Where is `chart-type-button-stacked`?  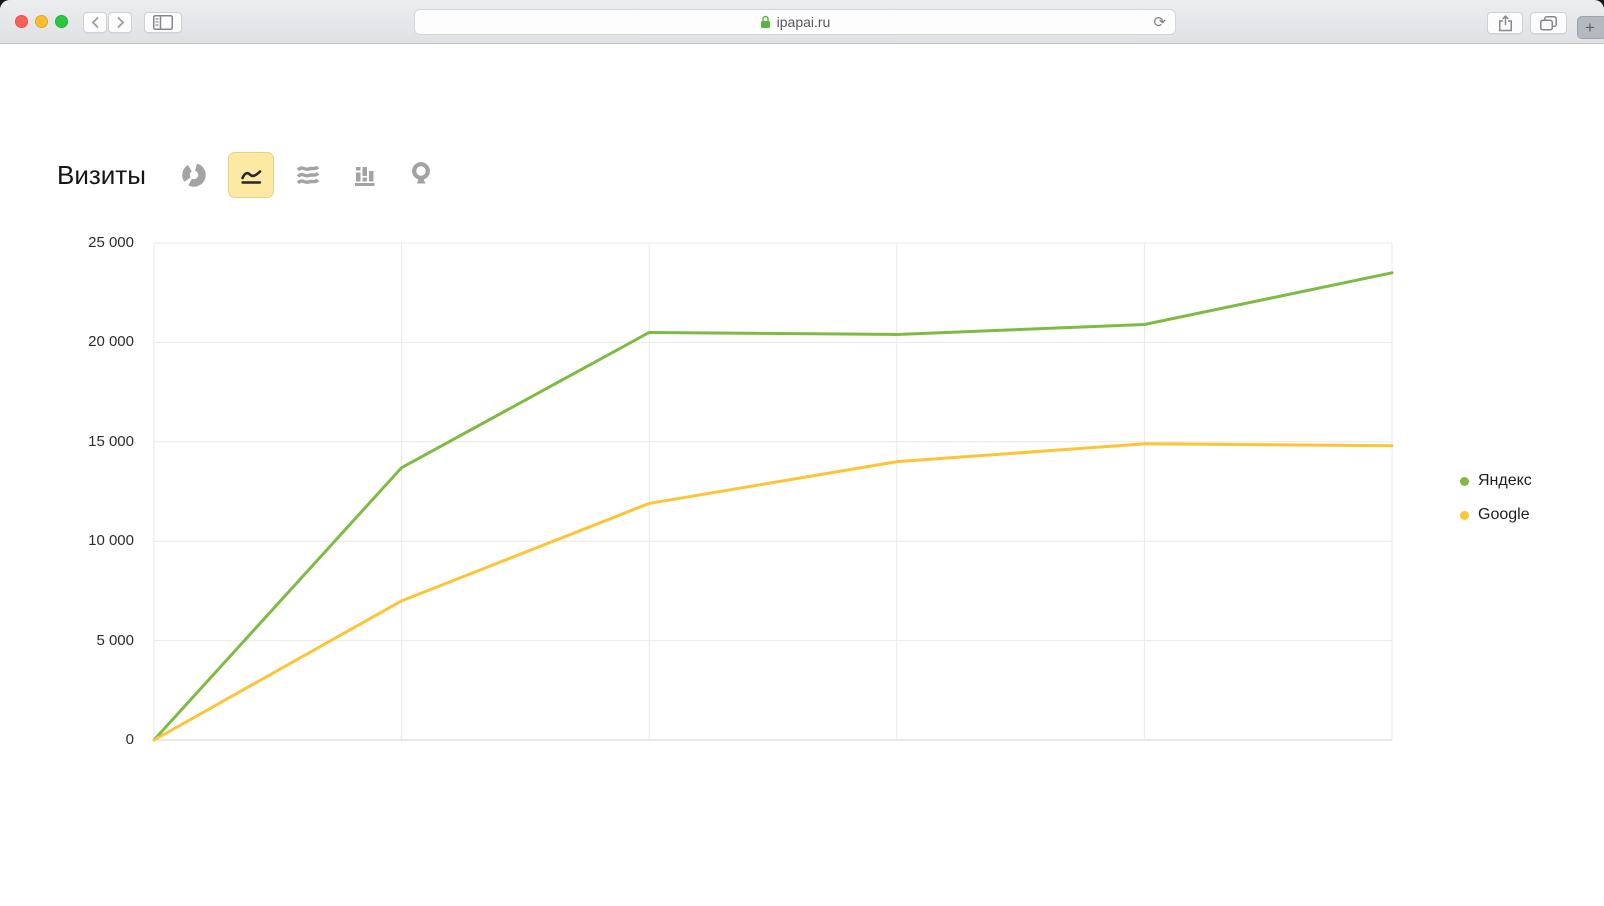 chart-type-button-stacked is located at coordinates (308, 175).